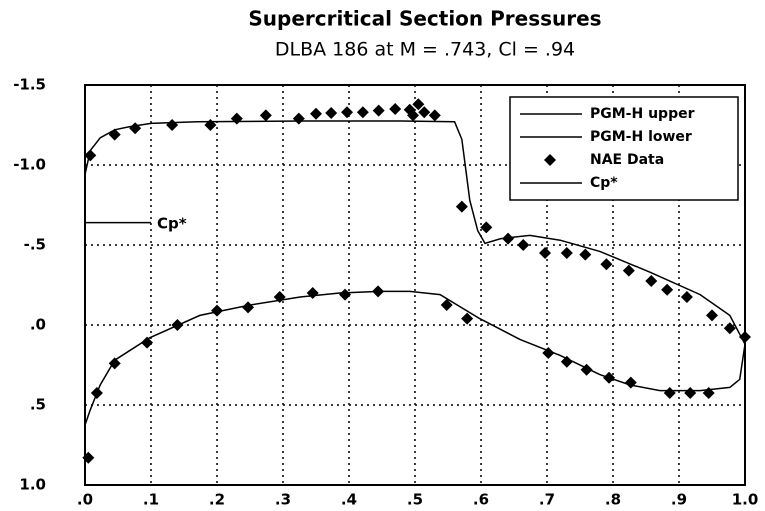  I want to click on x-tick-label: .5, so click(415, 500).